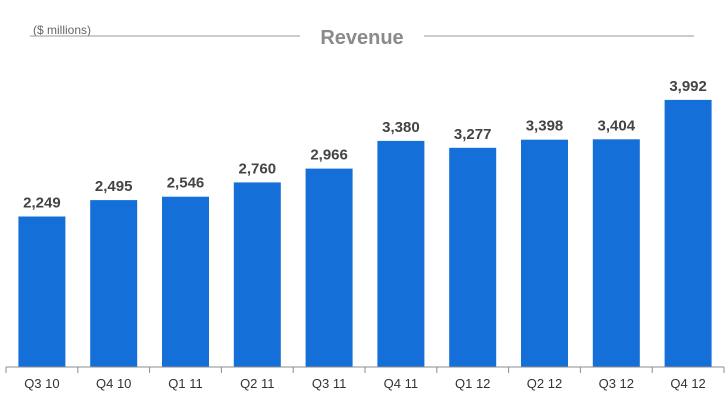  What do you see at coordinates (257, 383) in the screenshot?
I see `x-tick-label-q2-11: Q2 11` at bounding box center [257, 383].